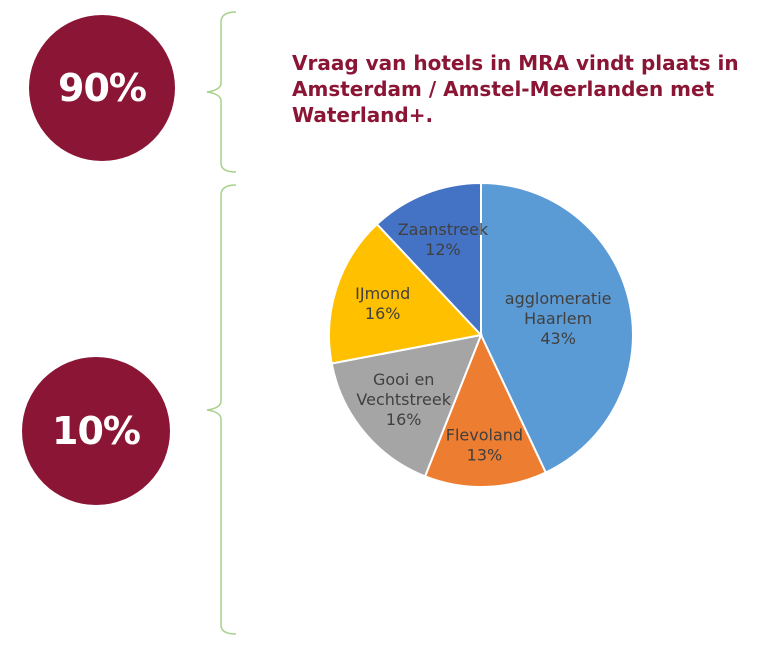 This screenshot has width=767, height=646. Describe the element at coordinates (221, 92) in the screenshot. I see `top-brace` at that location.